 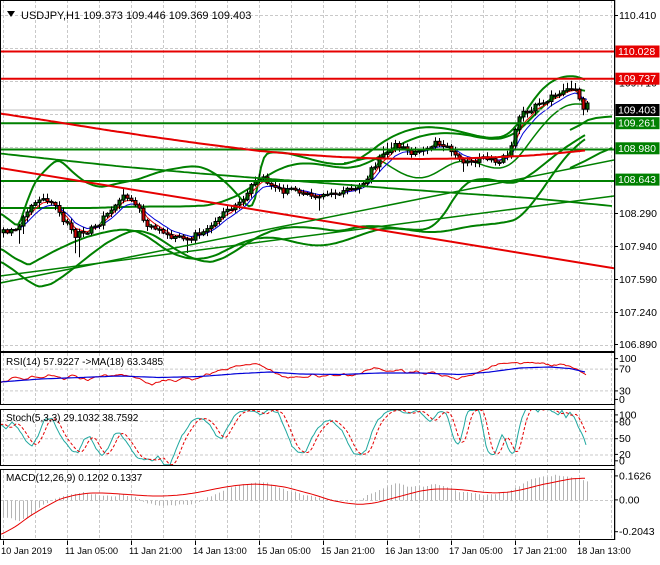 What do you see at coordinates (629, 500) in the screenshot?
I see `svg-text: 0.00` at bounding box center [629, 500].